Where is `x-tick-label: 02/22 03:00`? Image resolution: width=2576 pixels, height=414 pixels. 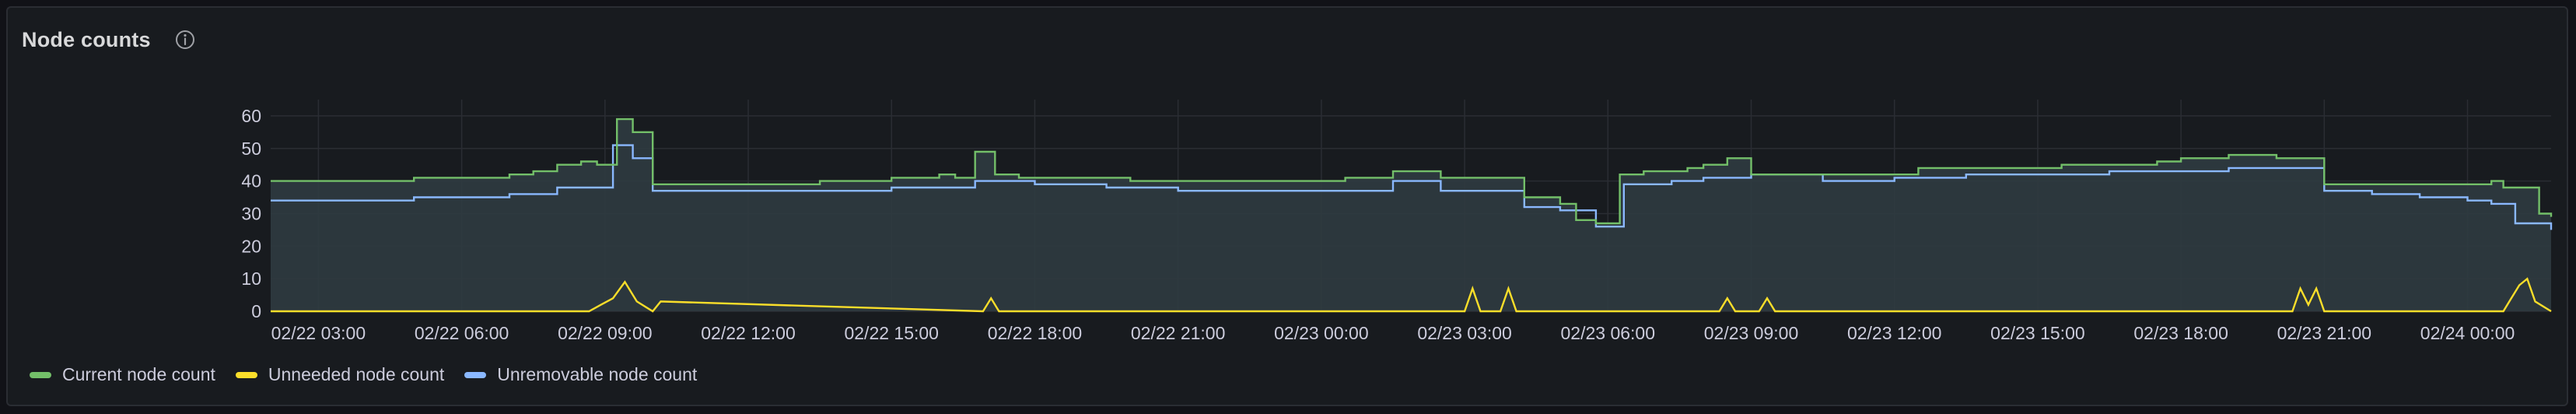 x-tick-label: 02/22 03:00 is located at coordinates (319, 333).